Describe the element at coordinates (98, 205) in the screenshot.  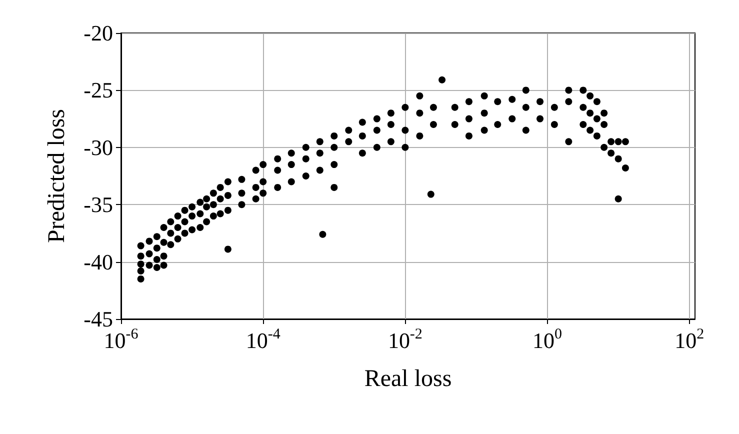
I see `y-tick-label: -35` at that location.